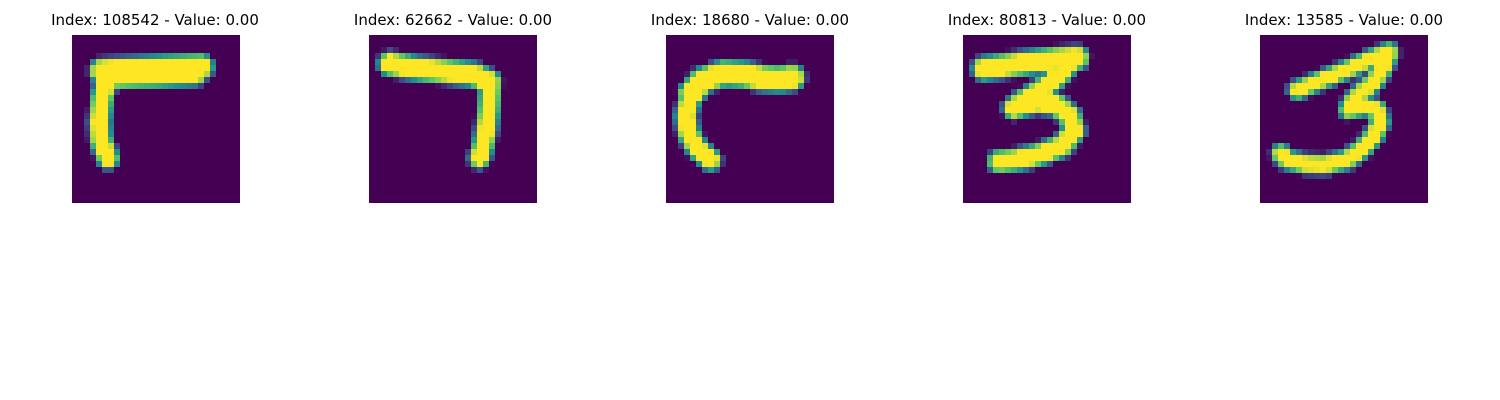 The image size is (1500, 400). Describe the element at coordinates (1344, 20) in the screenshot. I see `panel-title: Index: 13585 - Value: 0.00` at that location.